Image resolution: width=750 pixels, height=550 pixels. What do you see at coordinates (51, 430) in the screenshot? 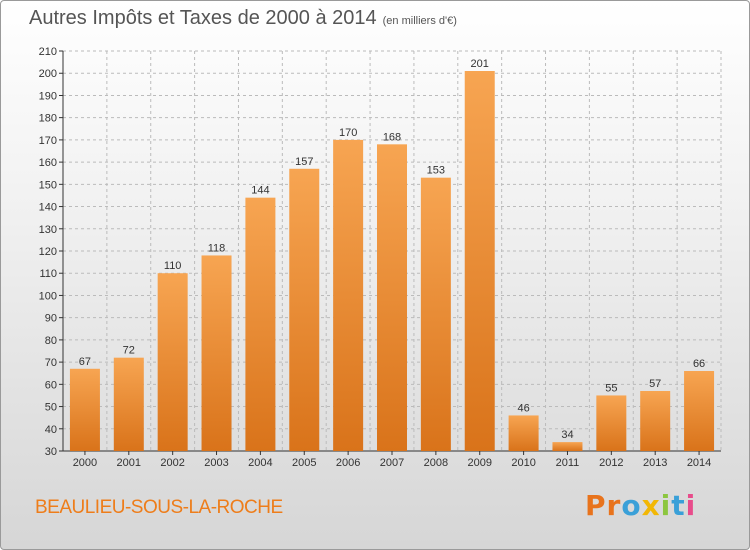
I see `y-tick-label: 40` at bounding box center [51, 430].